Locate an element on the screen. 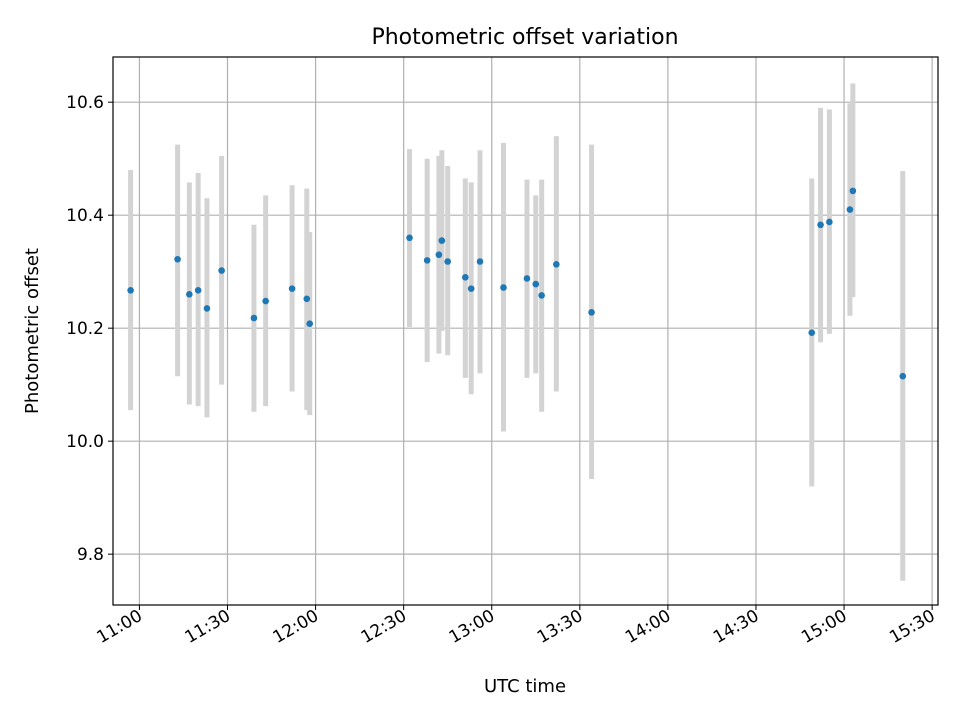 The width and height of the screenshot is (960, 720). chart-title: Photometric offset variation is located at coordinates (524, 37).